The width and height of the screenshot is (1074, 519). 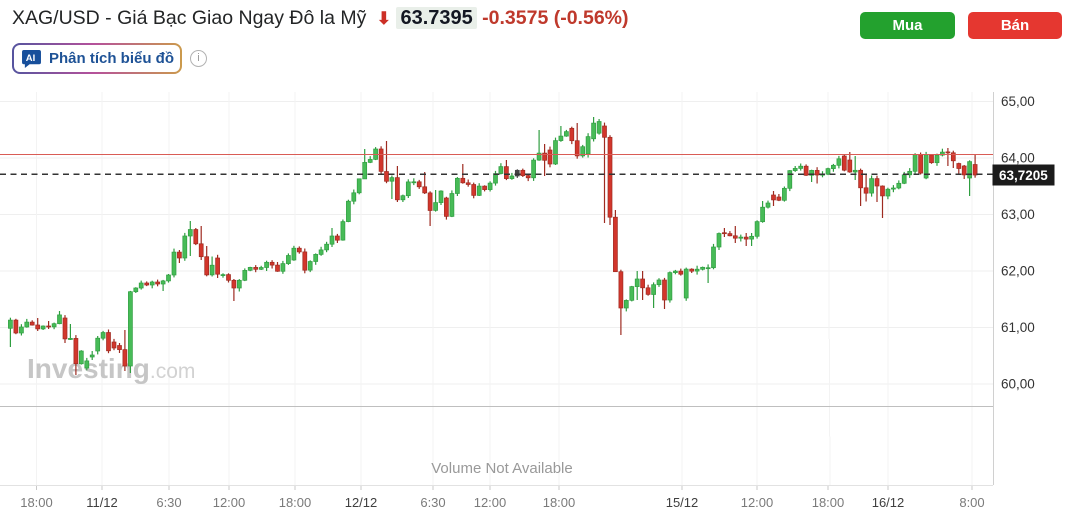 What do you see at coordinates (111, 368) in the screenshot?
I see `svg-text: Investing.com` at bounding box center [111, 368].